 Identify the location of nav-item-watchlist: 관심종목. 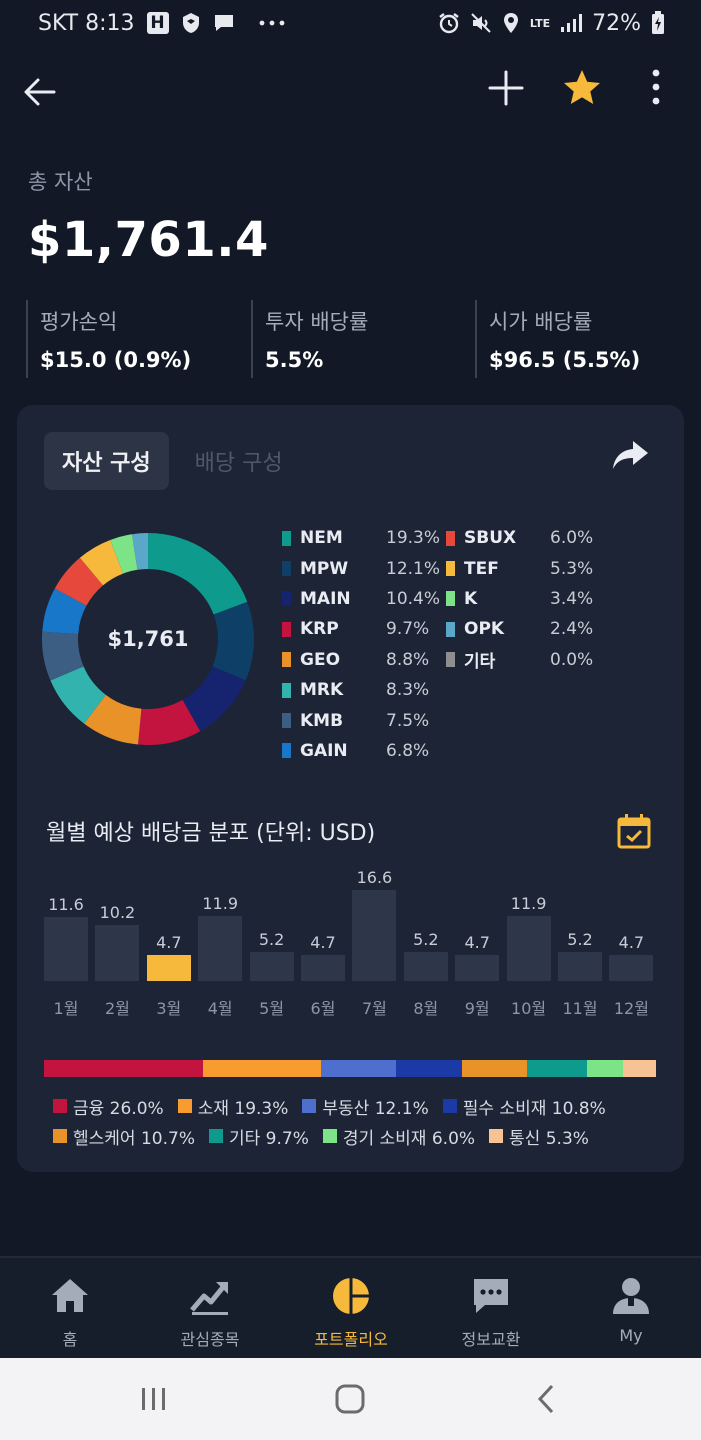
(210, 1308).